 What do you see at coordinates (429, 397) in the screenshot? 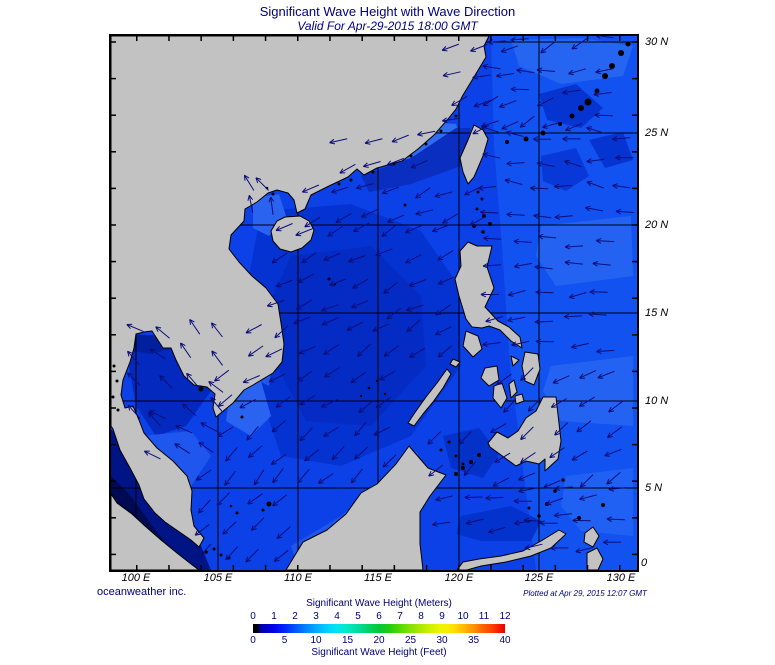
I see `land-palawan` at bounding box center [429, 397].